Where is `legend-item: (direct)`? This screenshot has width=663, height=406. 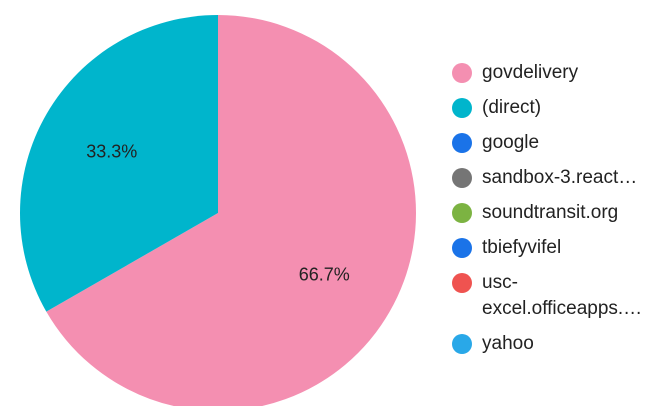 legend-item: (direct) is located at coordinates (557, 108).